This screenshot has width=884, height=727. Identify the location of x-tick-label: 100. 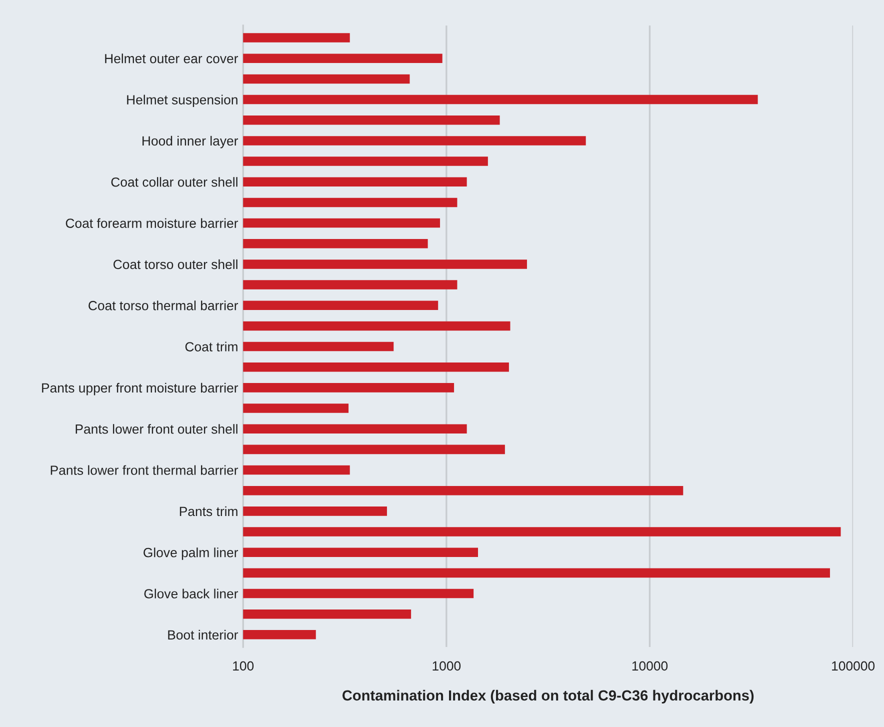
(243, 666).